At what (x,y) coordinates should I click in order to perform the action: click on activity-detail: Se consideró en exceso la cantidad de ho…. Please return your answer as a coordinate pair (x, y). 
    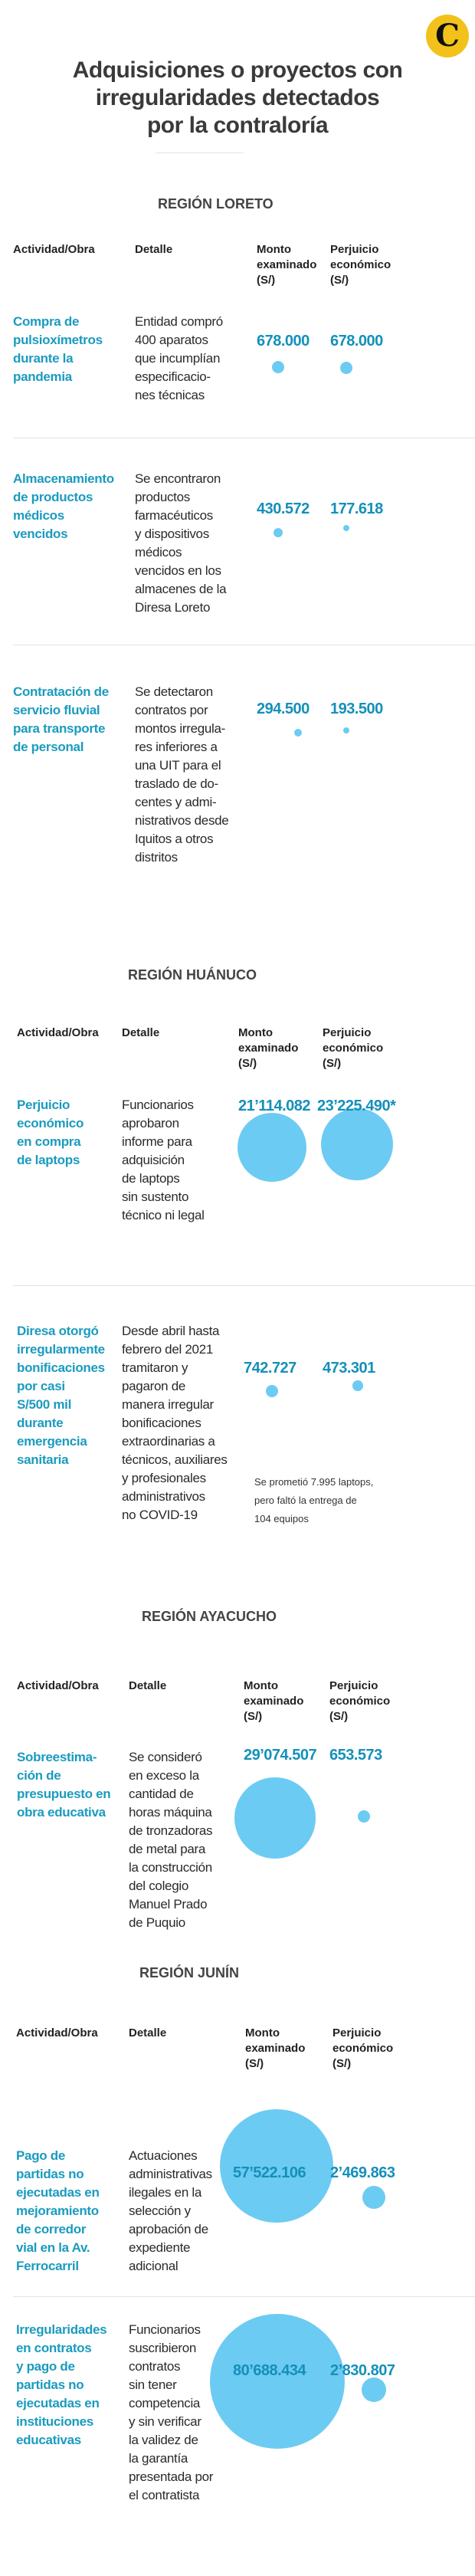
    Looking at the image, I should click on (171, 1840).